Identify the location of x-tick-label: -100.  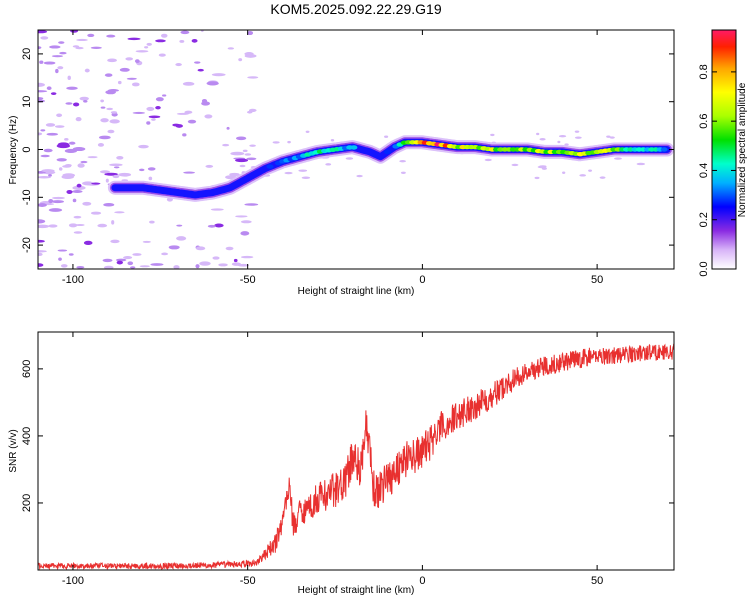
(73, 581).